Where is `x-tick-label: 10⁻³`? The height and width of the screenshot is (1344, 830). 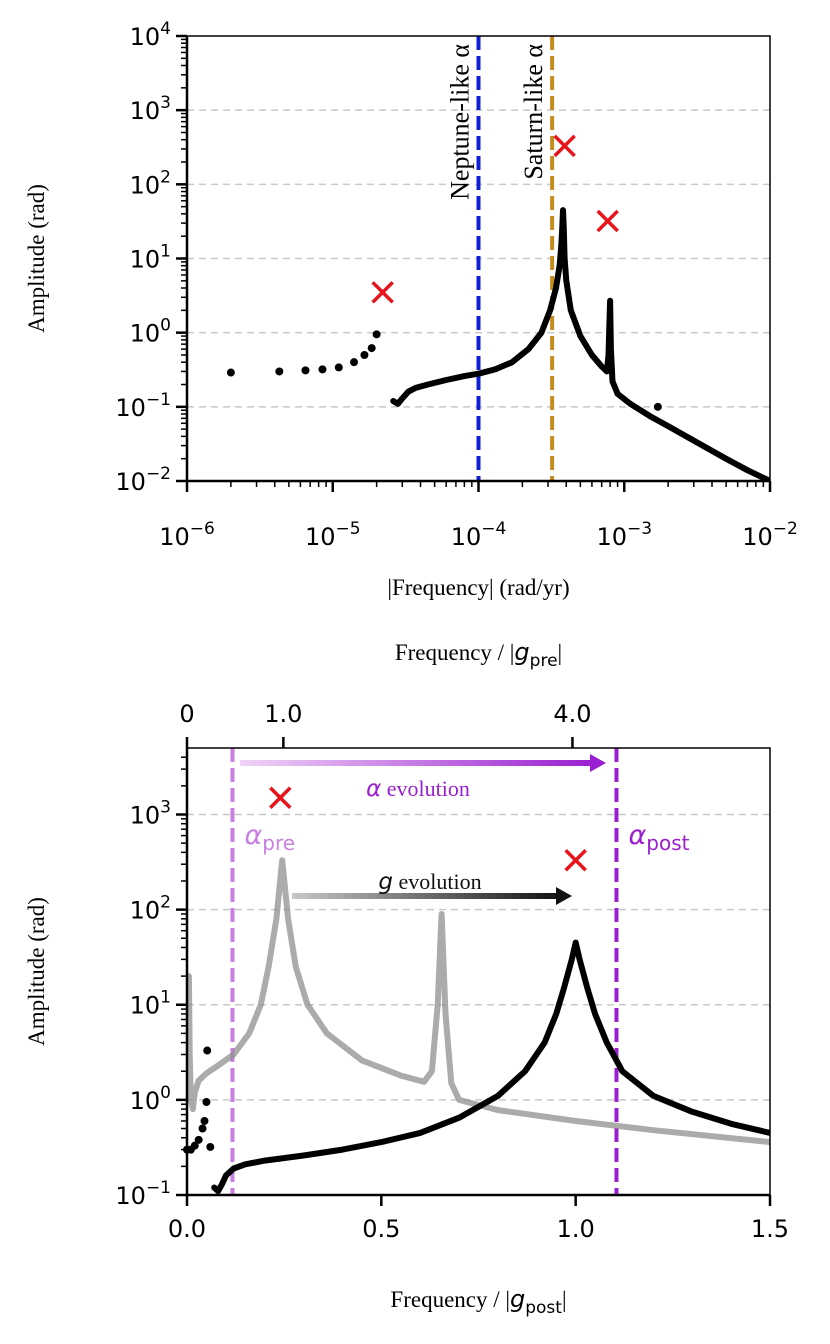
x-tick-label: 10⁻³ is located at coordinates (624, 535).